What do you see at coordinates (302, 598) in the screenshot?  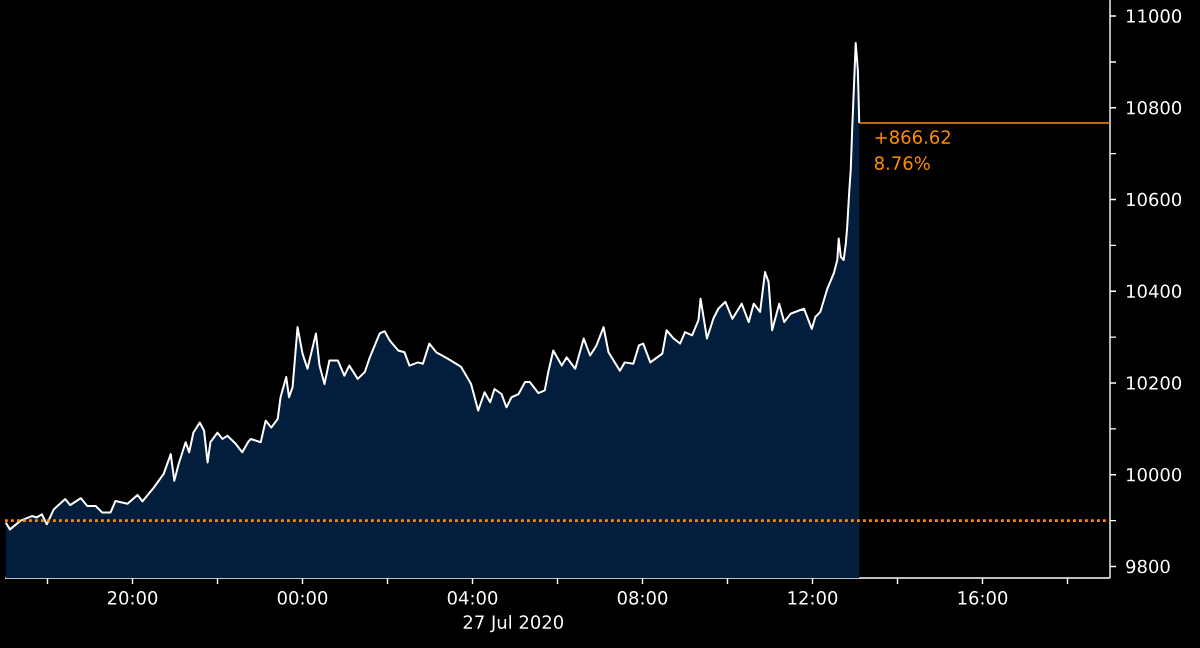 I see `x-tick-label: 00:00` at bounding box center [302, 598].